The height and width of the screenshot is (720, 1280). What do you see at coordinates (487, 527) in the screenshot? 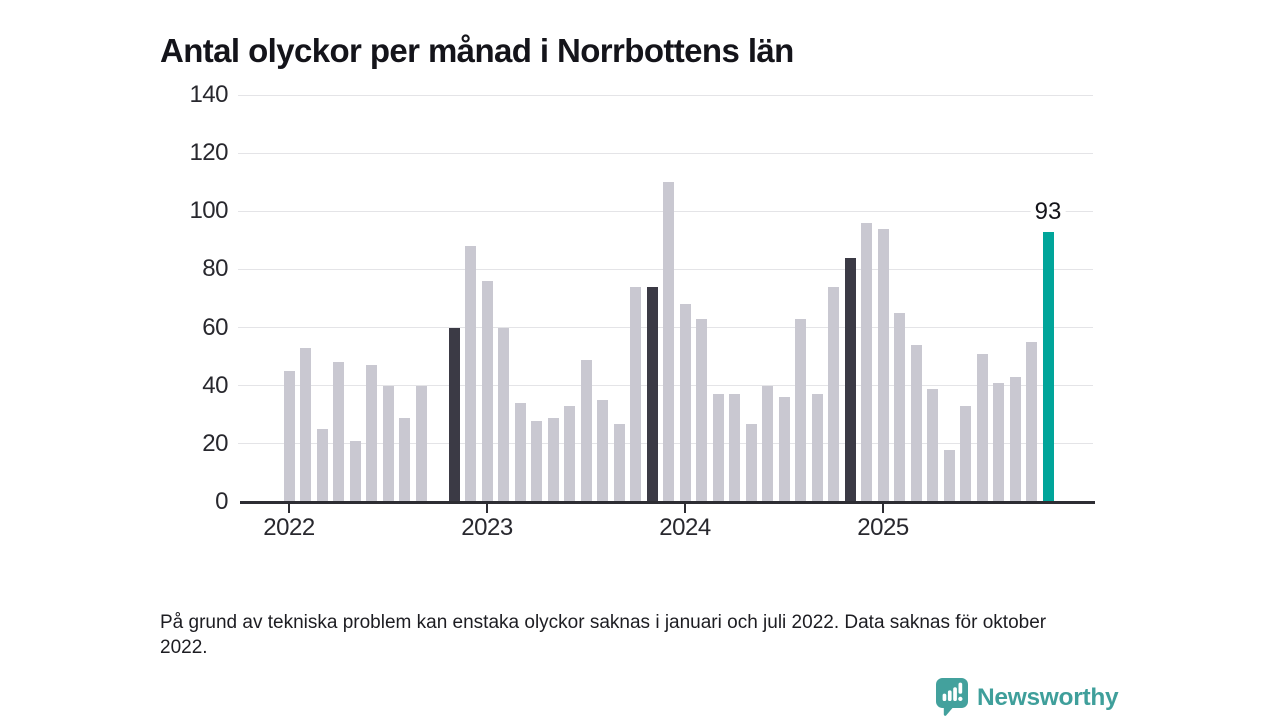
I see `x-axis-tick-label-2023: 2023` at bounding box center [487, 527].